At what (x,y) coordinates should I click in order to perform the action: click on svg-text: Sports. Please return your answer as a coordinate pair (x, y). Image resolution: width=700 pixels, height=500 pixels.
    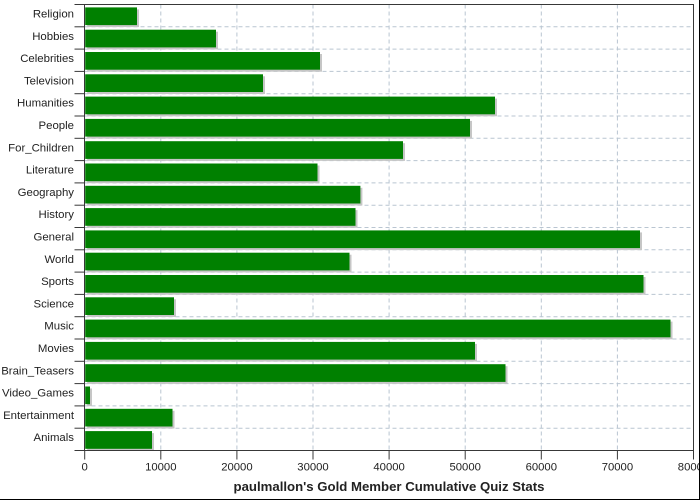
    Looking at the image, I should click on (57, 282).